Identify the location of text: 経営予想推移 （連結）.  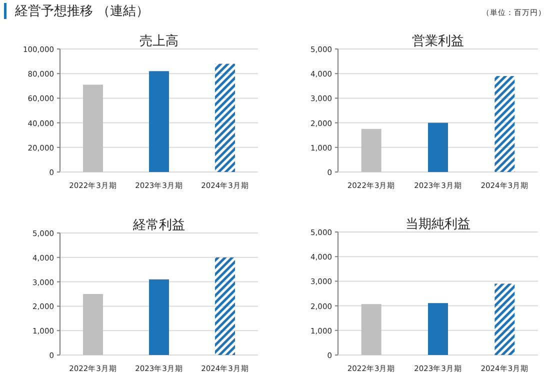
(82, 11).